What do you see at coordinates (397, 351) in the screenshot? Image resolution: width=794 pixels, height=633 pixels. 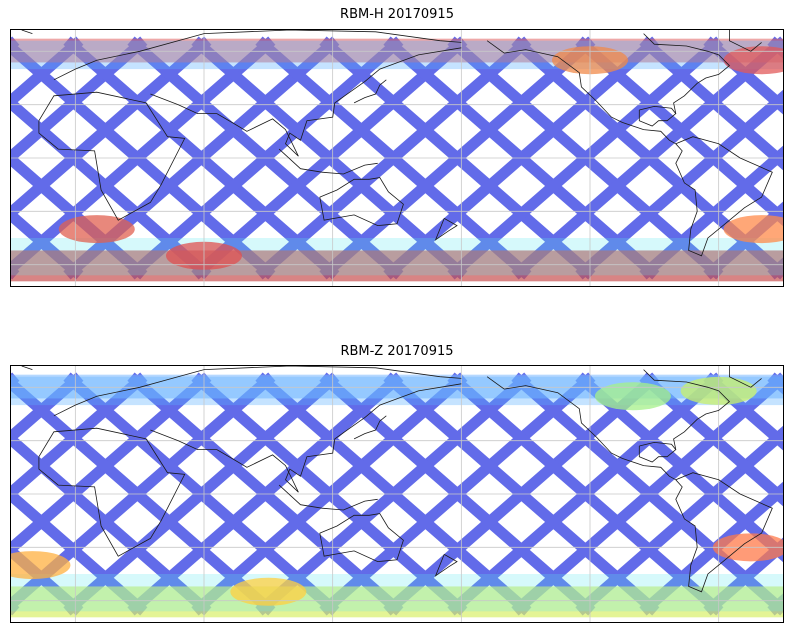 I see `panel-title-bottom: RBM-Z 20170915` at bounding box center [397, 351].